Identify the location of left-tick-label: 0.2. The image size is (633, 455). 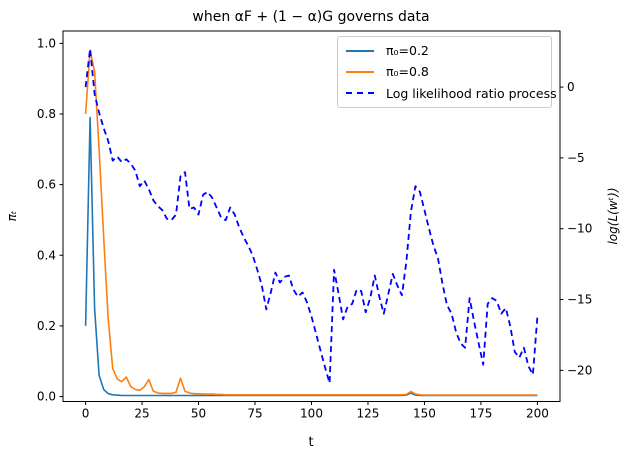
(46, 326).